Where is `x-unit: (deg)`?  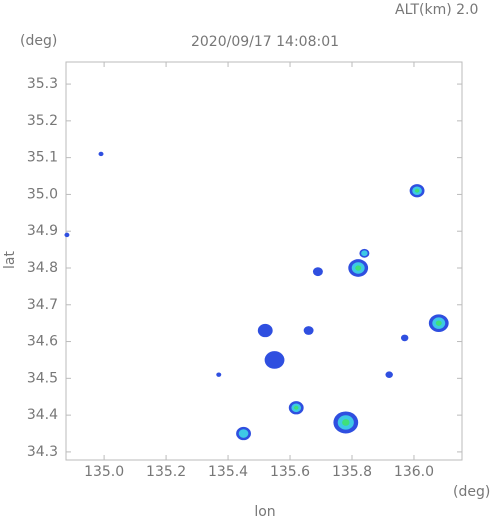 x-unit: (deg) is located at coordinates (471, 492).